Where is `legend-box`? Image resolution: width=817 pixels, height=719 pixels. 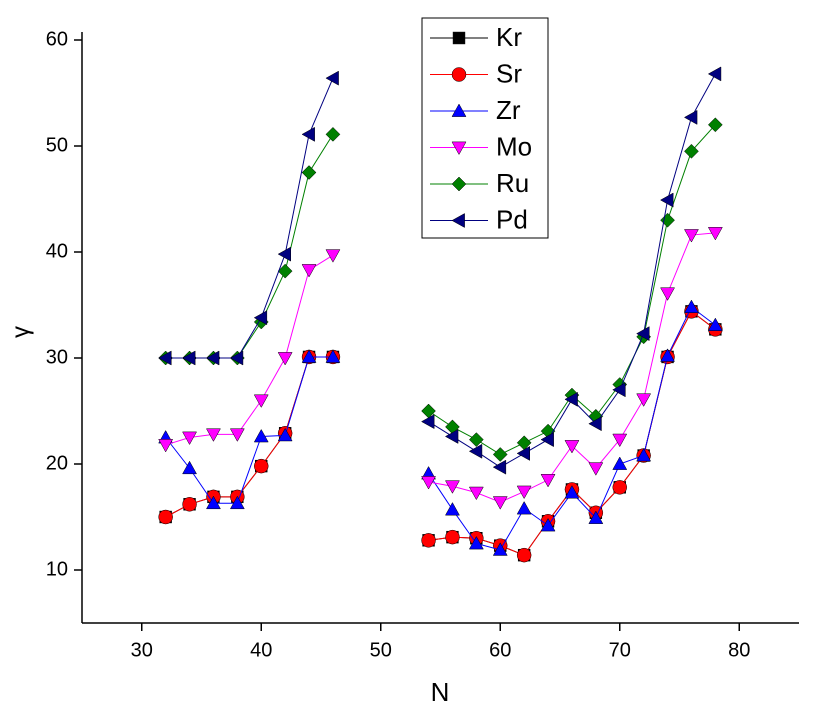 legend-box is located at coordinates (485, 128).